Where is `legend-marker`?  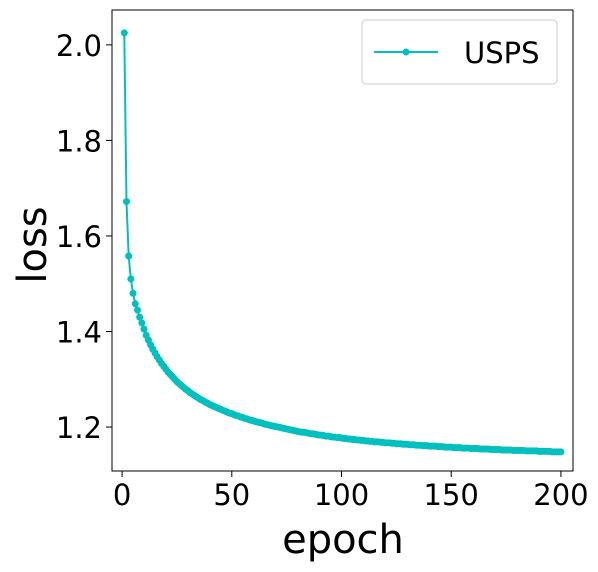
legend-marker is located at coordinates (406, 52).